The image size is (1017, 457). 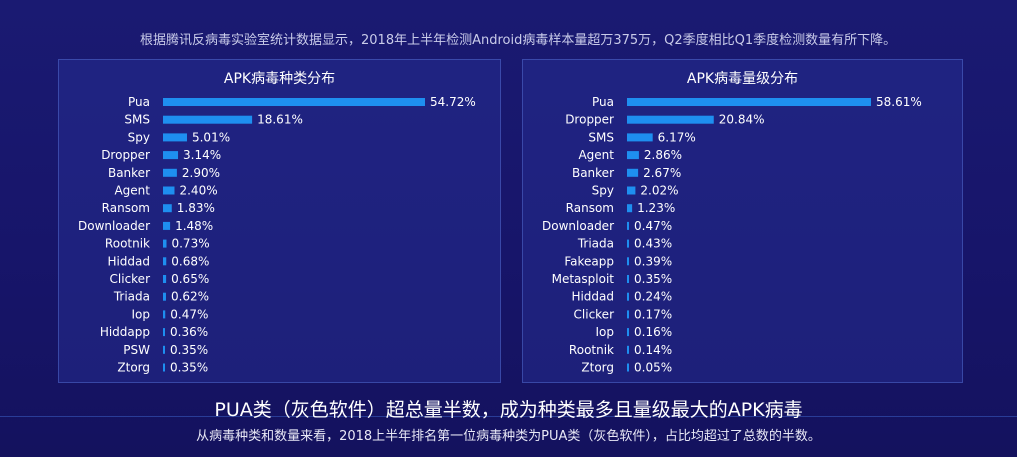 What do you see at coordinates (194, 226) in the screenshot?
I see `value-label: 1.48%` at bounding box center [194, 226].